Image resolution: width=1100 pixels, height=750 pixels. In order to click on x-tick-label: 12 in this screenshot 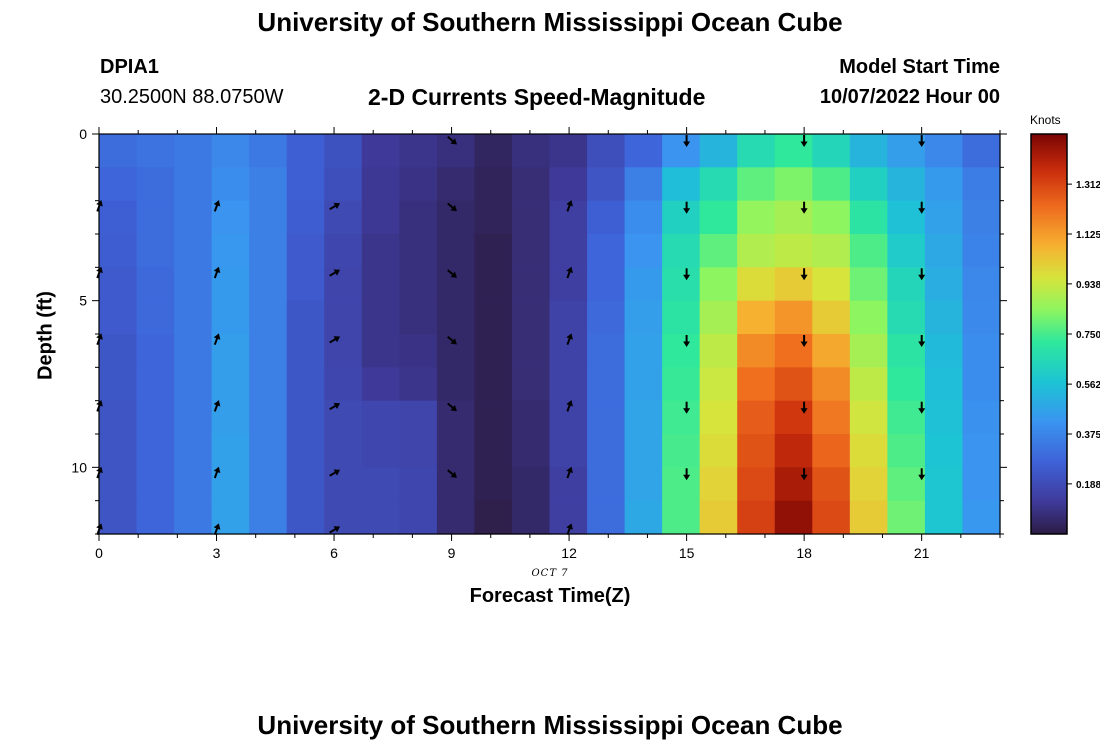, I will do `click(569, 553)`.